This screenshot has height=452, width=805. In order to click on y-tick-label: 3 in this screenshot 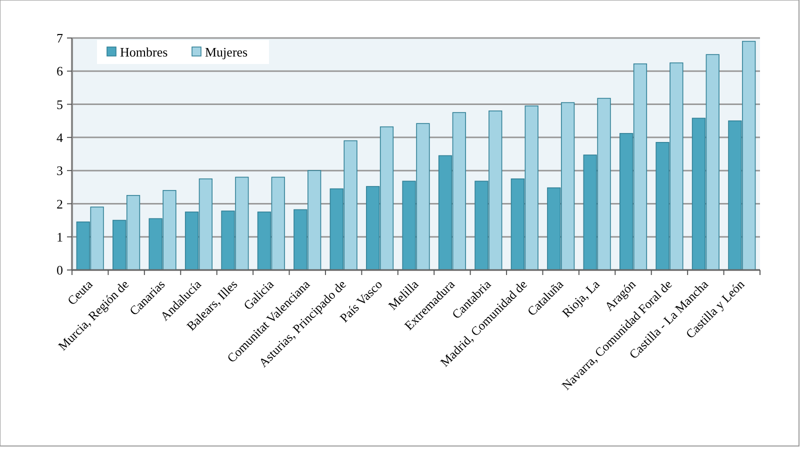, I will do `click(59, 170)`.